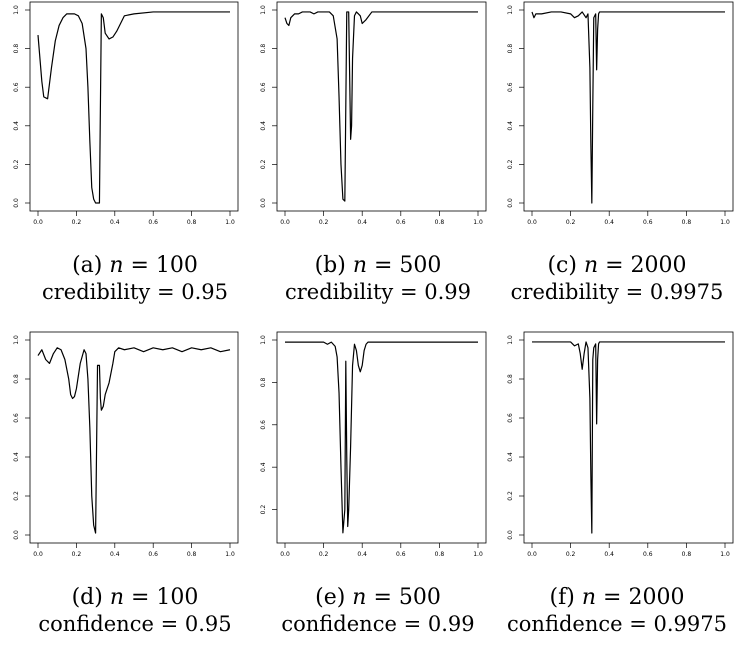 The height and width of the screenshot is (647, 735). I want to click on caption-line-1: (b) n = 500, so click(378, 265).